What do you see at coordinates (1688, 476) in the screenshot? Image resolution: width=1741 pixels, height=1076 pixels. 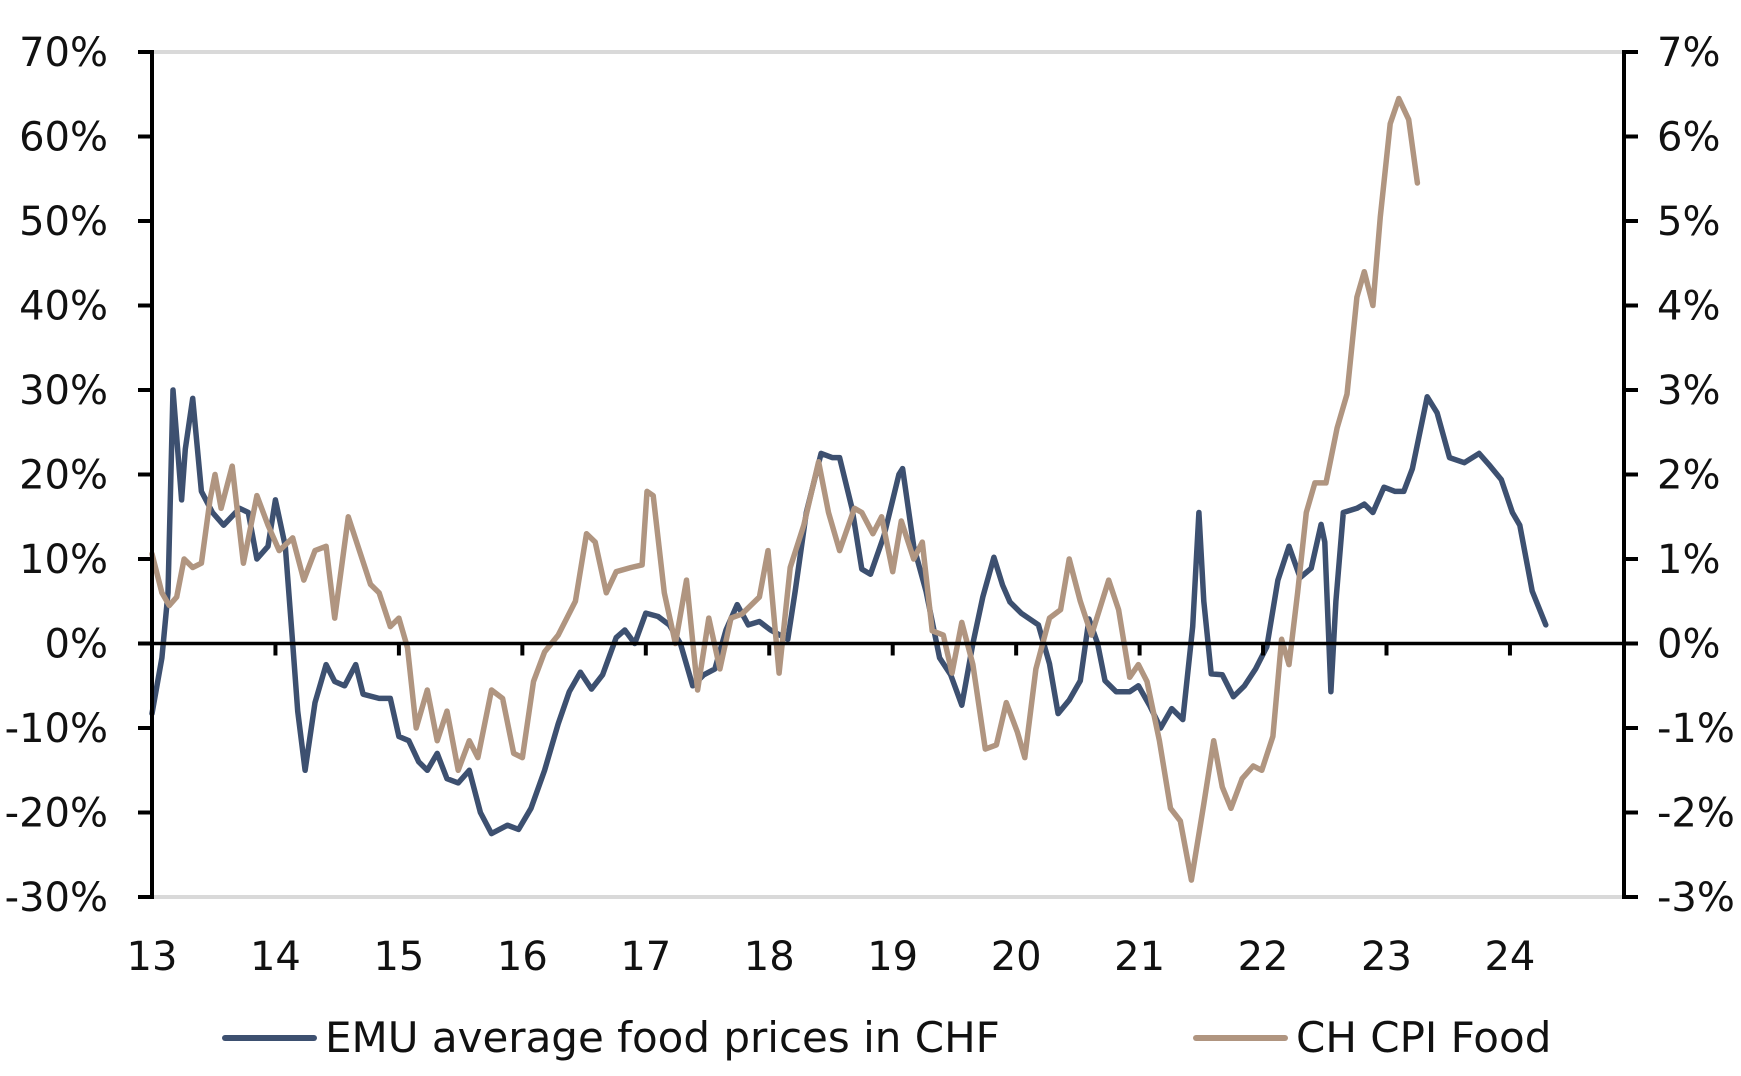 I see `y-right-tick-label: 2%` at bounding box center [1688, 476].